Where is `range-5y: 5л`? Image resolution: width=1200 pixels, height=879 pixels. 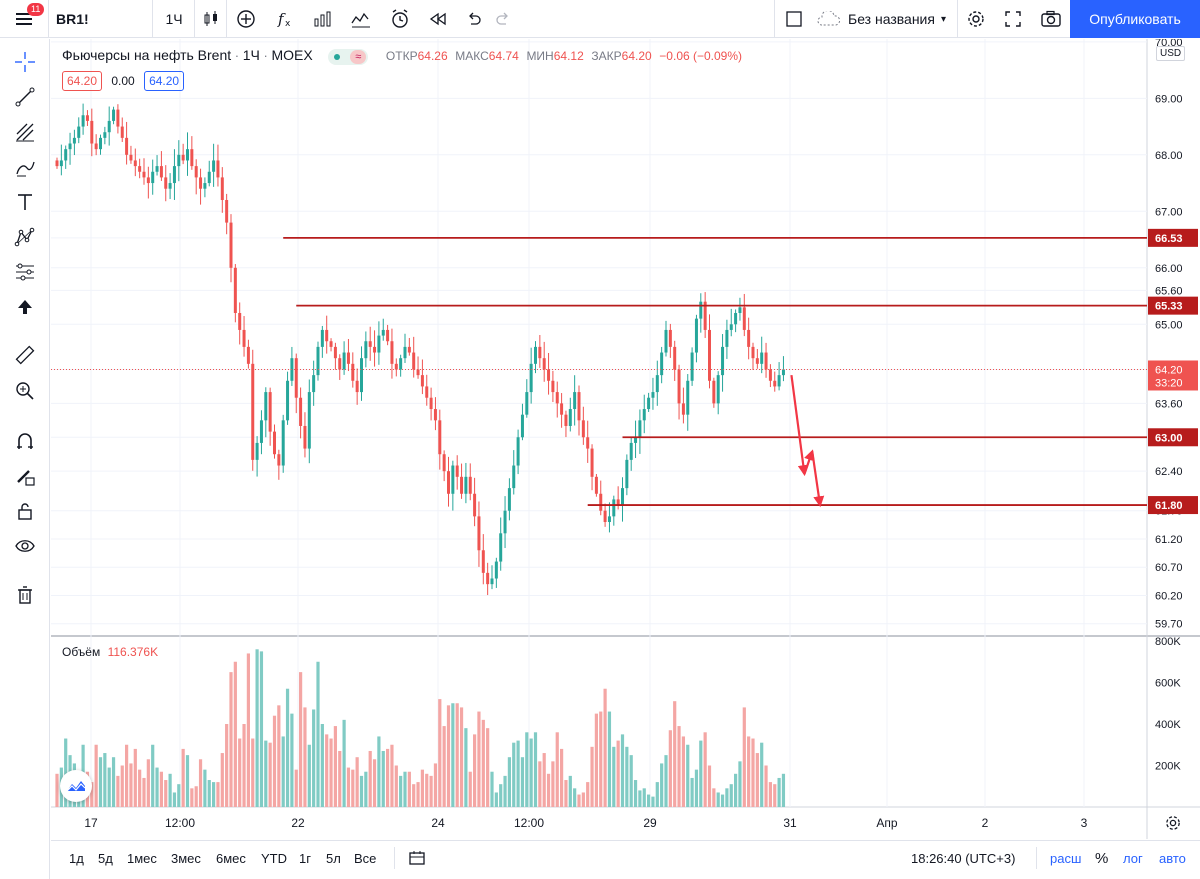 range-5y: 5л is located at coordinates (333, 858).